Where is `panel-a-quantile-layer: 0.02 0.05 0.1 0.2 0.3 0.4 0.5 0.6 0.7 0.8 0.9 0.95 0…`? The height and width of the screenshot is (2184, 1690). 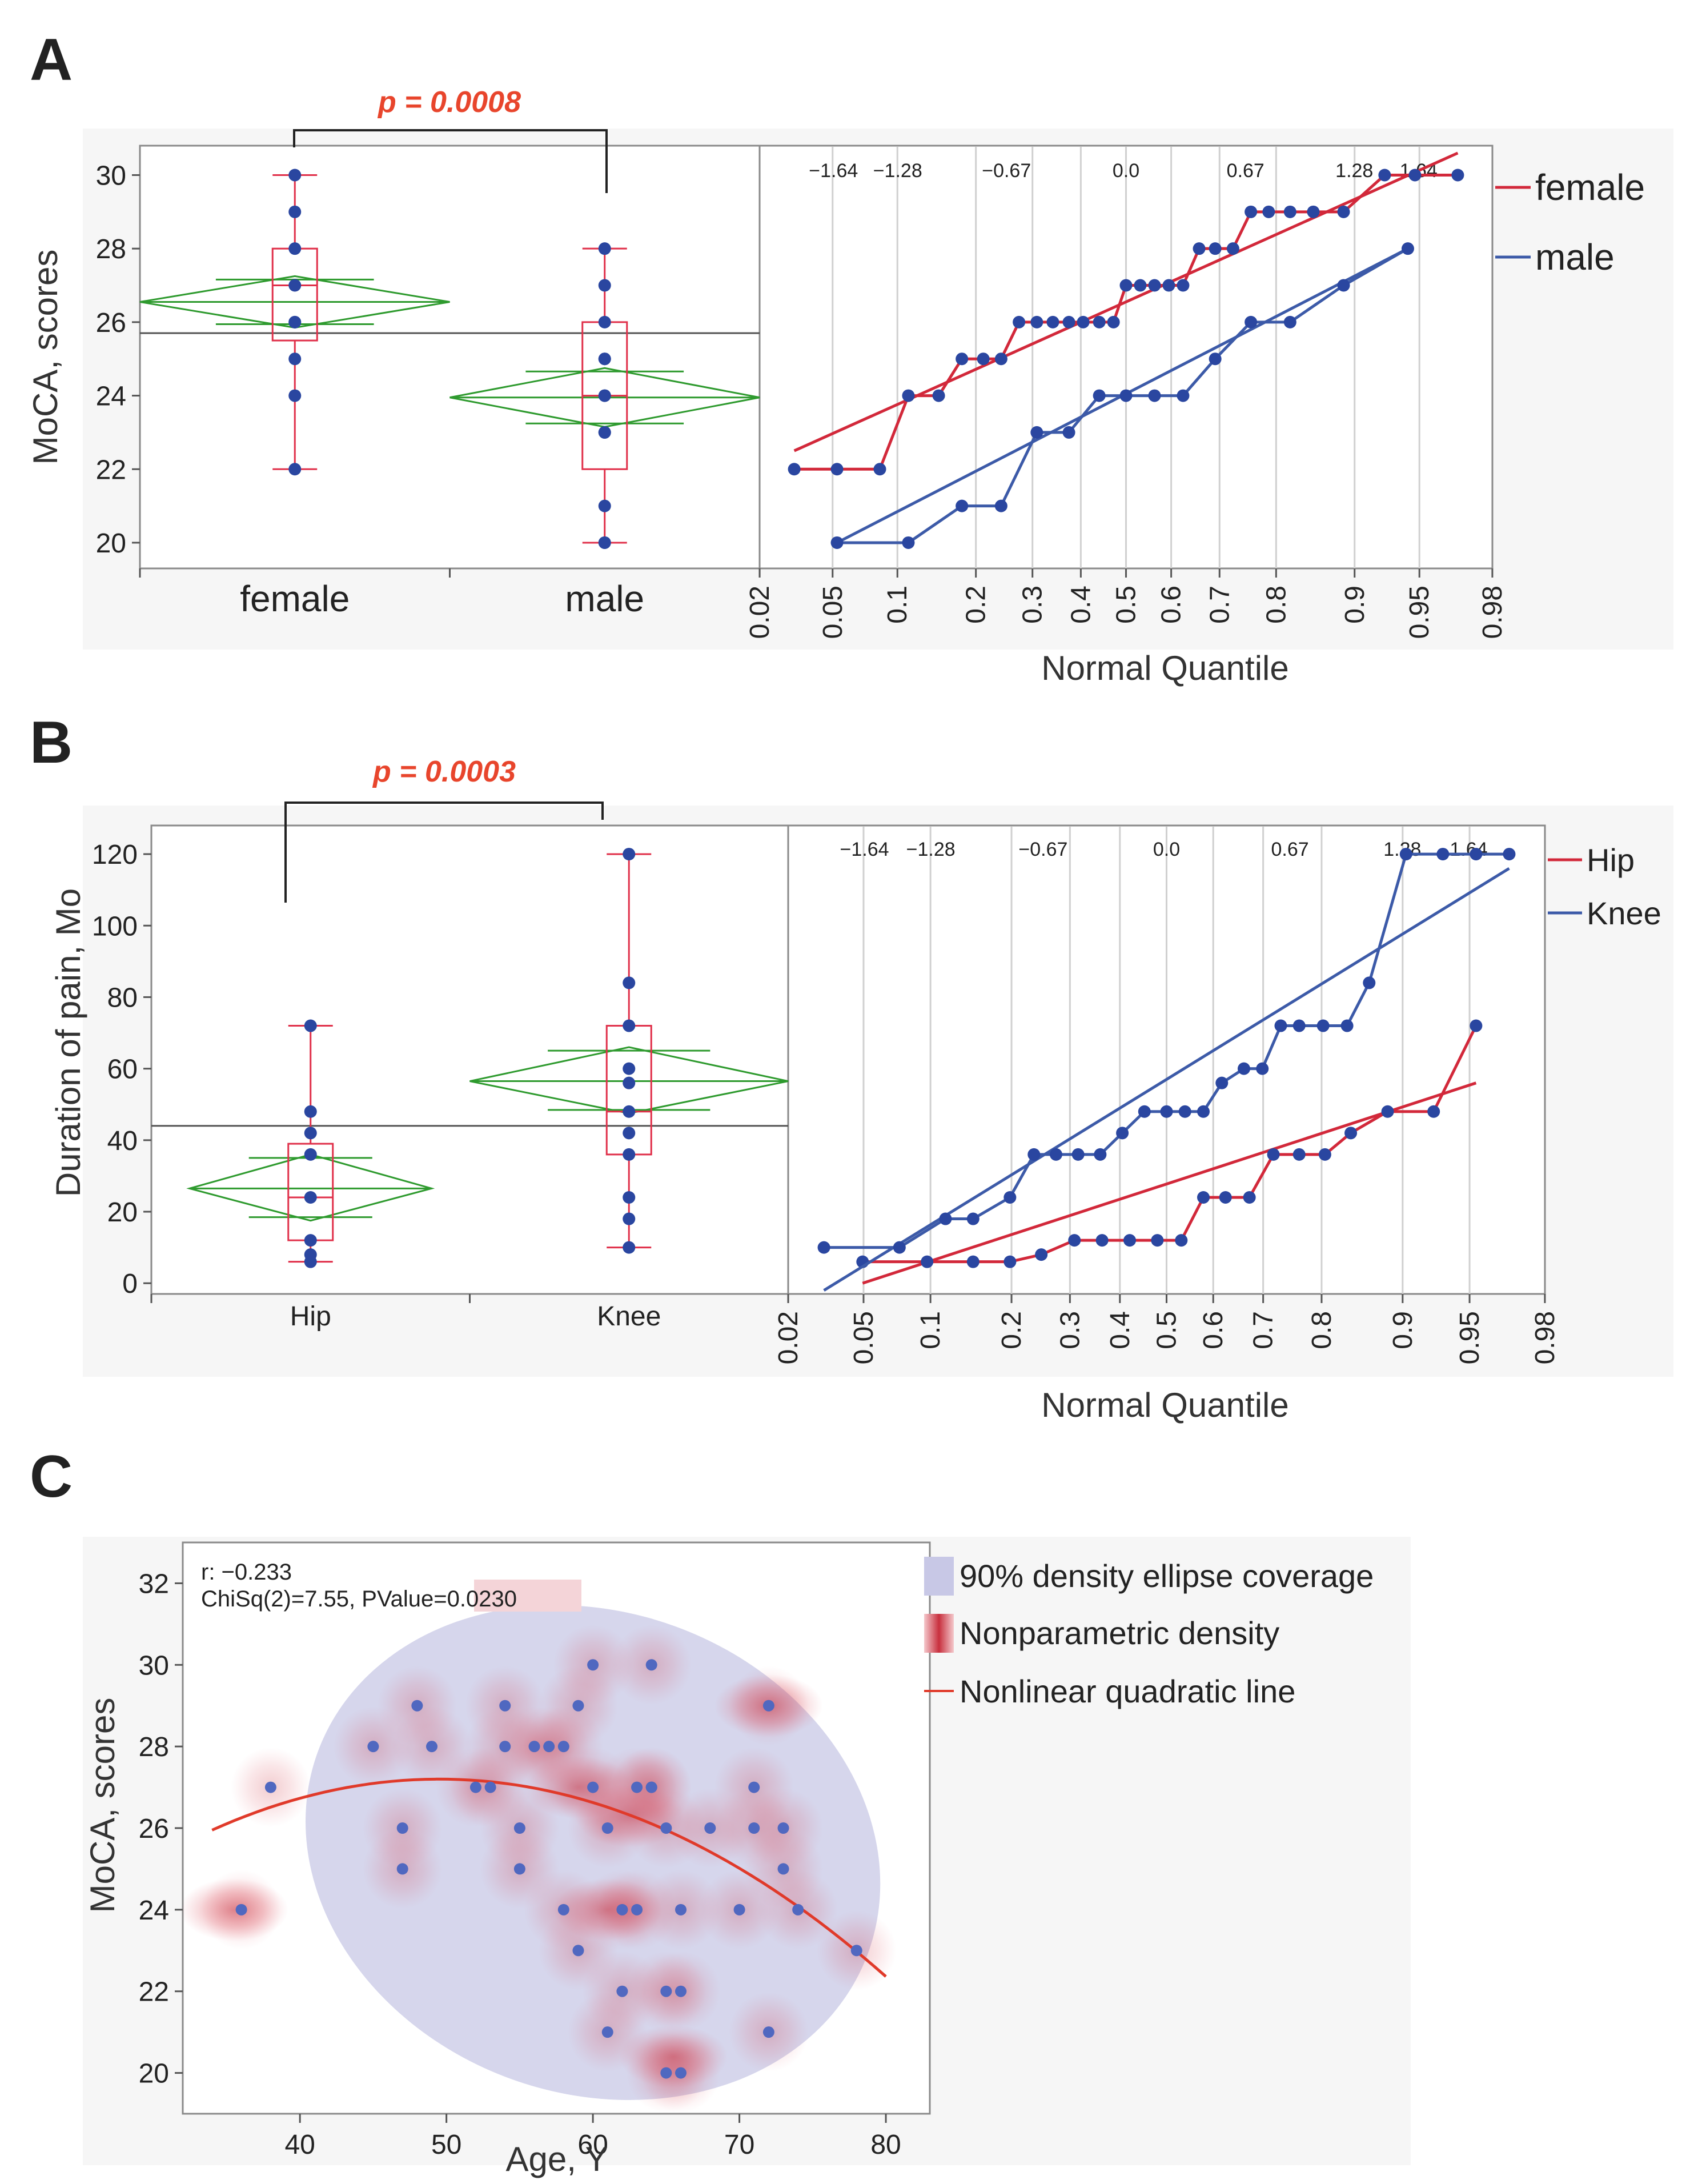 panel-a-quantile-layer: 0.02 0.05 0.1 0.2 0.3 0.4 0.5 0.6 0.7 0.8 0.9 0.95 0… is located at coordinates (1126, 393).